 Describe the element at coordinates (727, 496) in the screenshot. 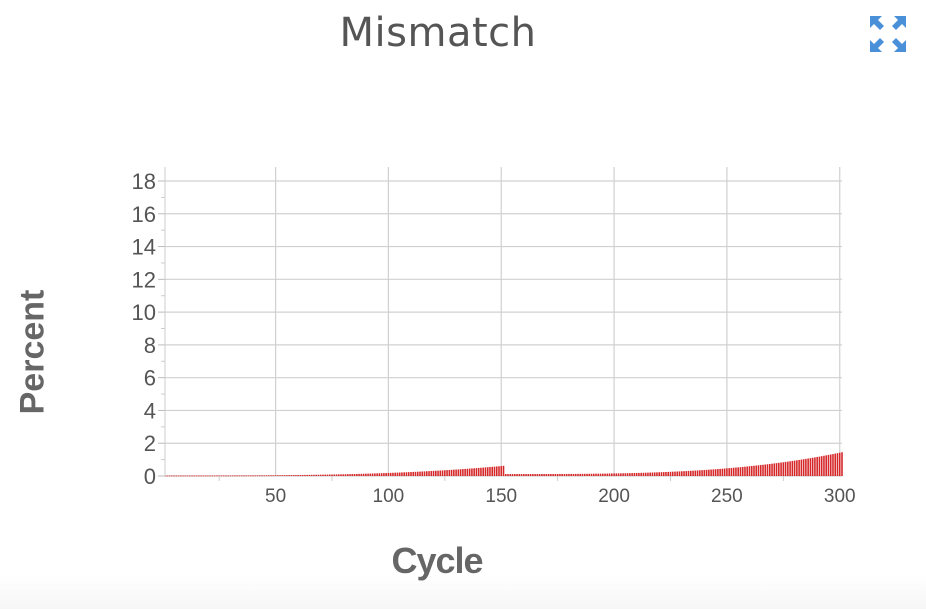

I see `x-tick-label: 250` at that location.